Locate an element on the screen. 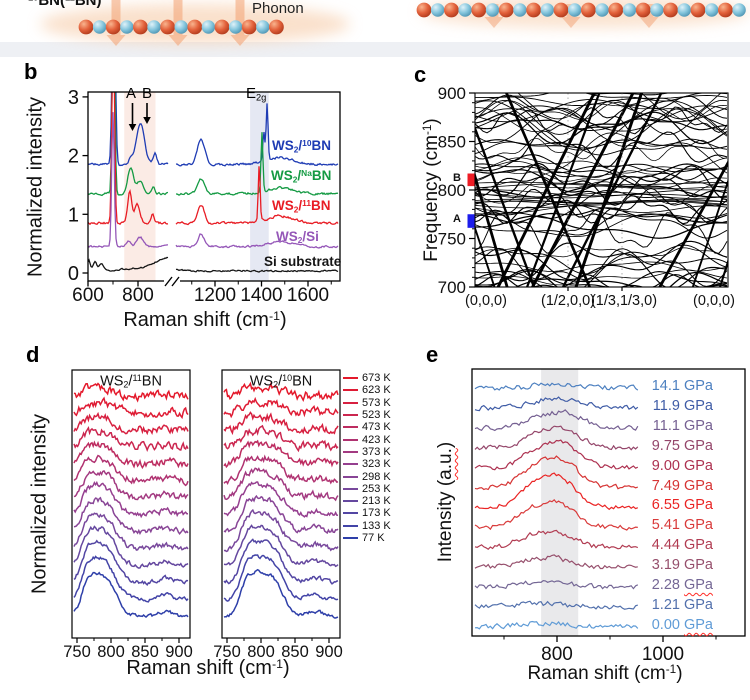 Image resolution: width=750 pixels, height=700 pixels. svg-text: 1600 is located at coordinates (308, 295).